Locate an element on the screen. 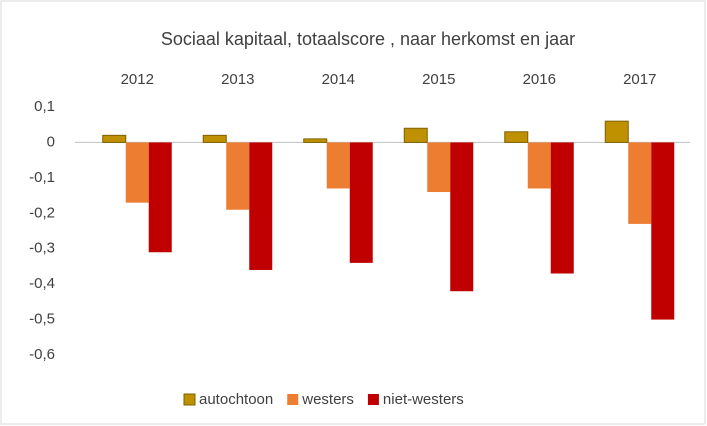 Image resolution: width=707 pixels, height=426 pixels. y-tick-label: -0,3 is located at coordinates (42, 248).